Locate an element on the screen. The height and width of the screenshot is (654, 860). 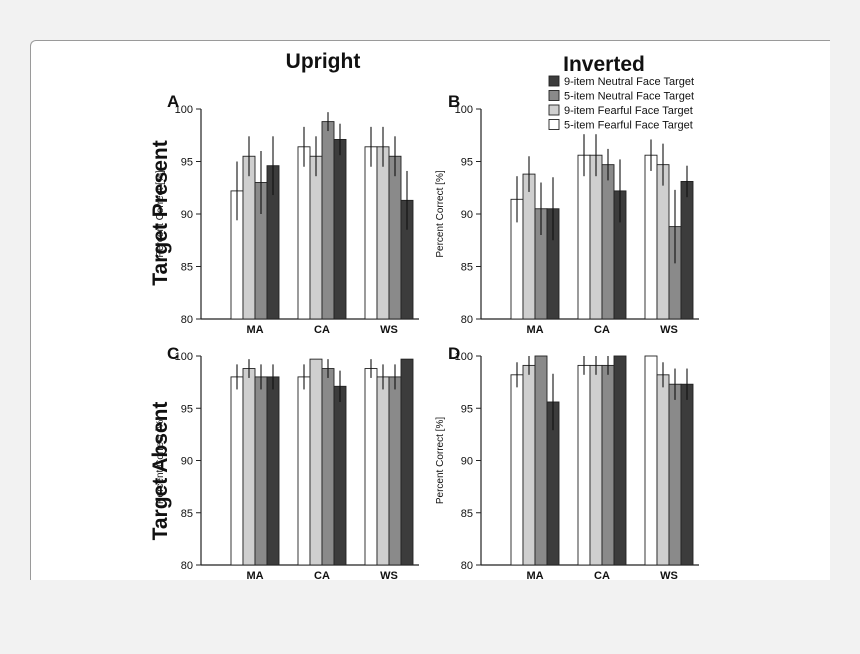
chart-panel-d: D Percent Correct [%] 80 85 90 95 100 MA CA WS is located at coordinates (567, 462).